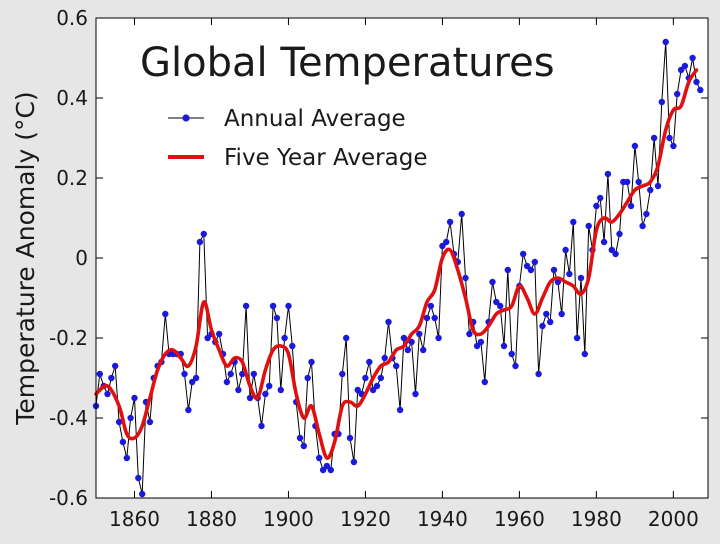  Describe the element at coordinates (68, 338) in the screenshot. I see `y-tick-label: -0.2` at that location.